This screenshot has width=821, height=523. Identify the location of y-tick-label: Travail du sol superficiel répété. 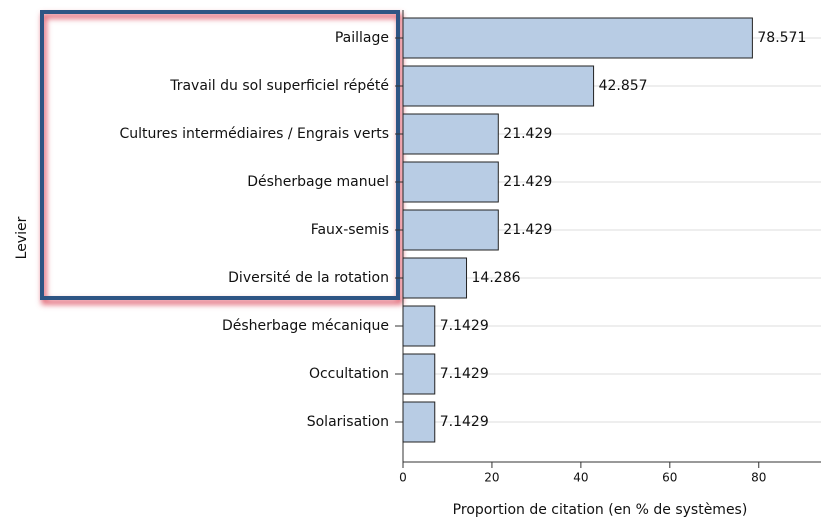
(279, 86).